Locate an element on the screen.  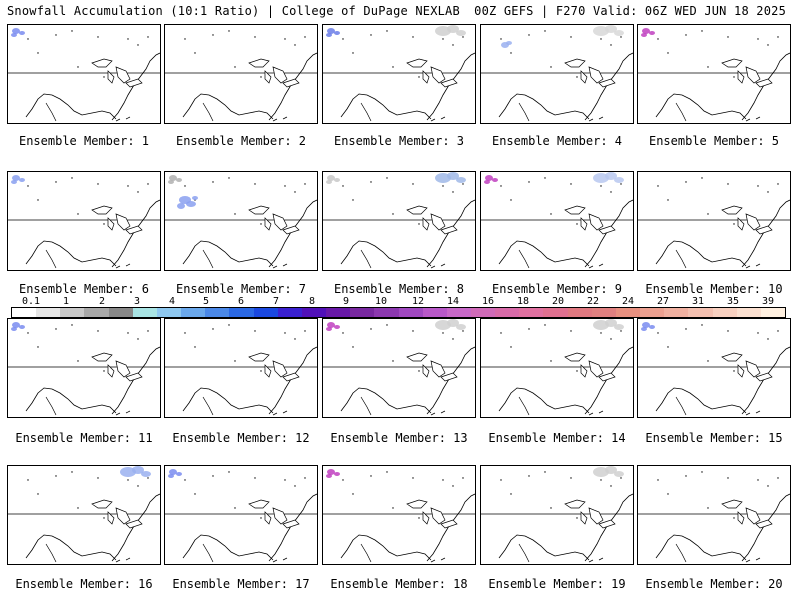
ensemble-member-label: Ensemble Member: 12 is located at coordinates (241, 438).